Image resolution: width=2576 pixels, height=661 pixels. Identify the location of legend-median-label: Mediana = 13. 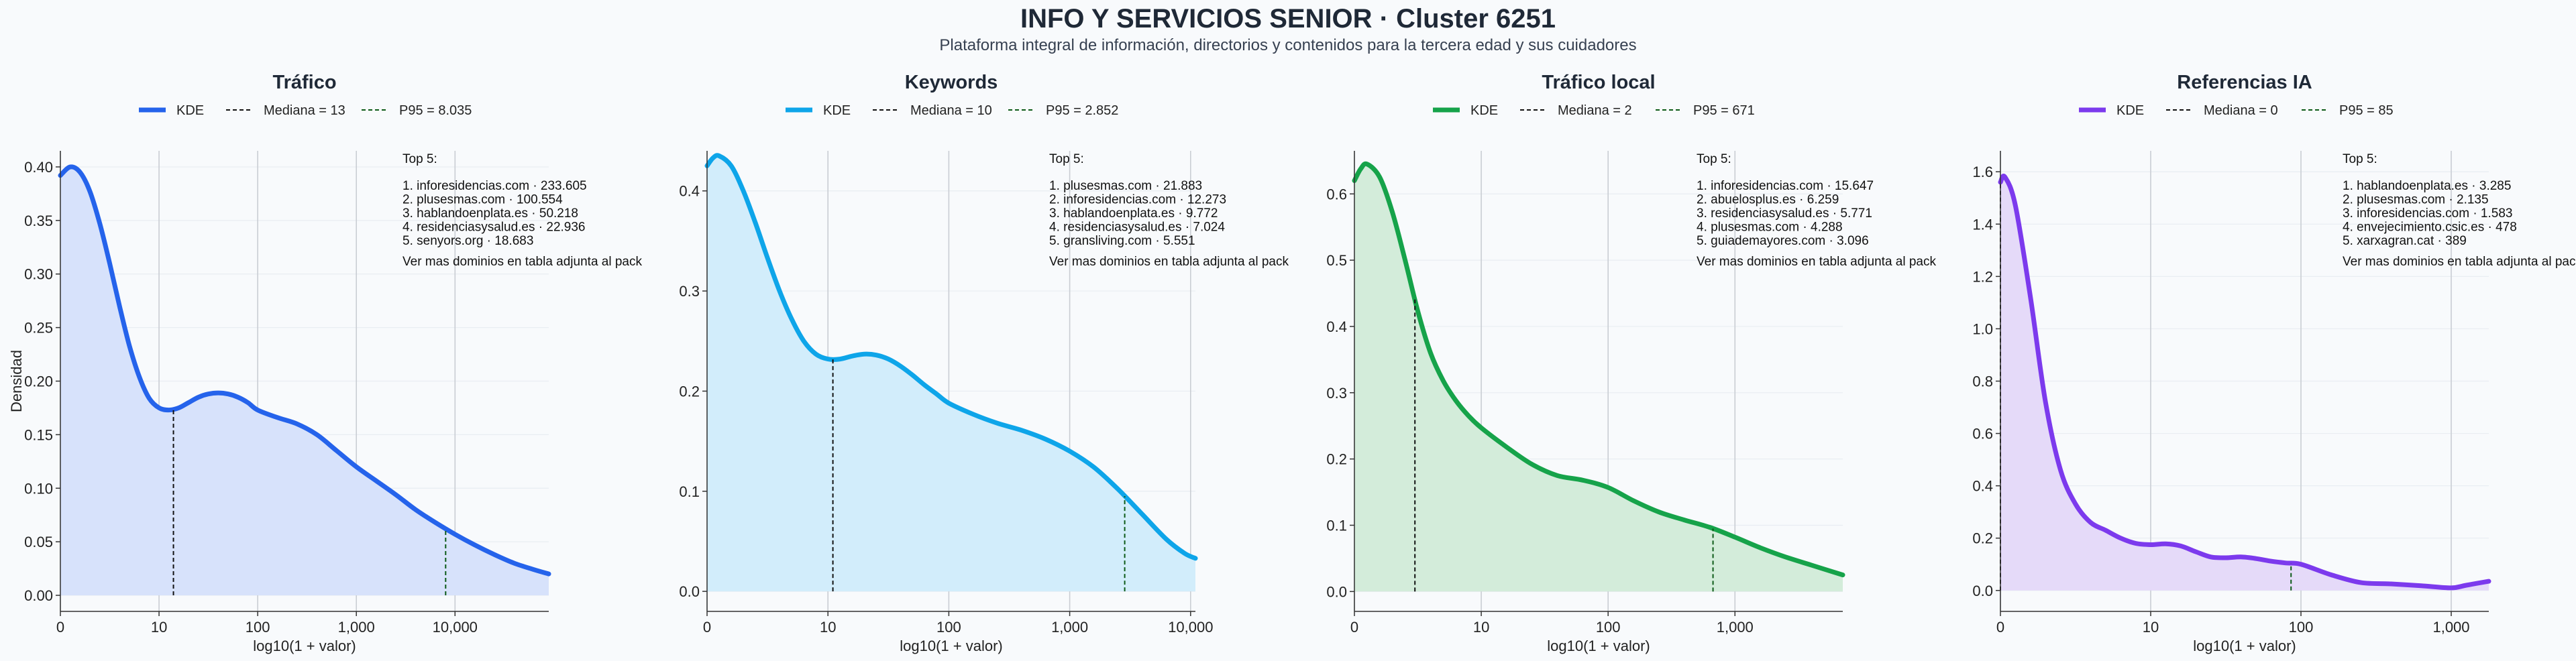
(304, 110).